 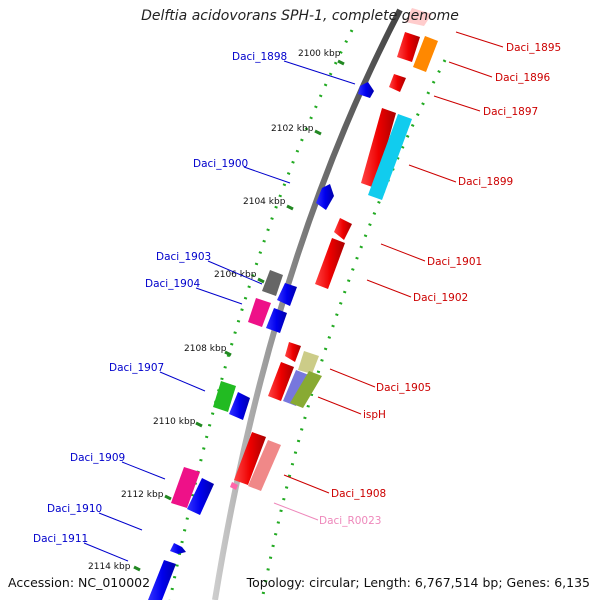 What do you see at coordinates (330, 263) in the screenshot?
I see `gene-daci-1902` at bounding box center [330, 263].